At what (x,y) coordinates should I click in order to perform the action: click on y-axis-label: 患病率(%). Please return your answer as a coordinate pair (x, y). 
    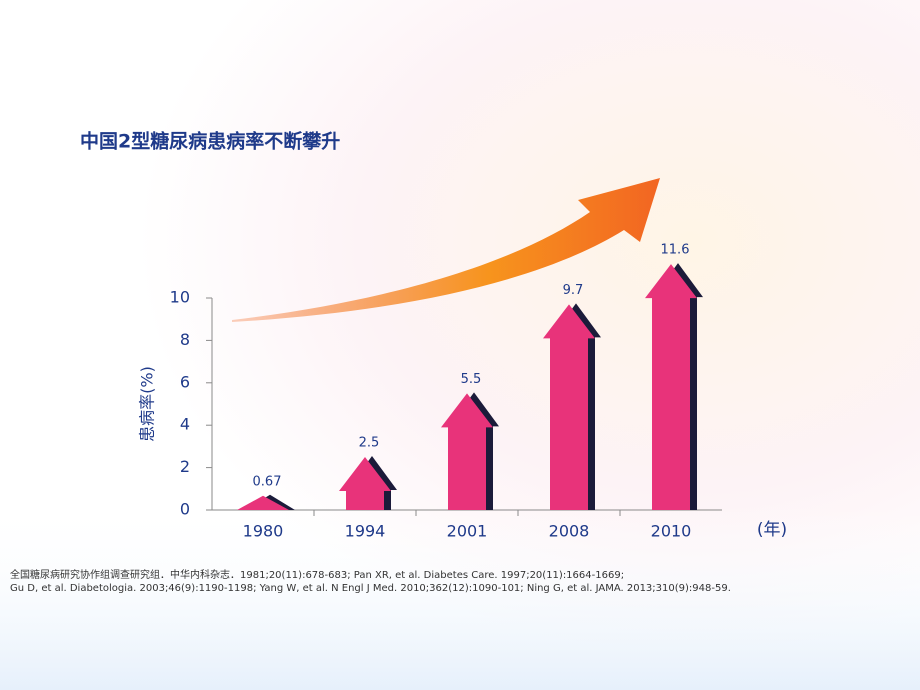
    Looking at the image, I should click on (147, 404).